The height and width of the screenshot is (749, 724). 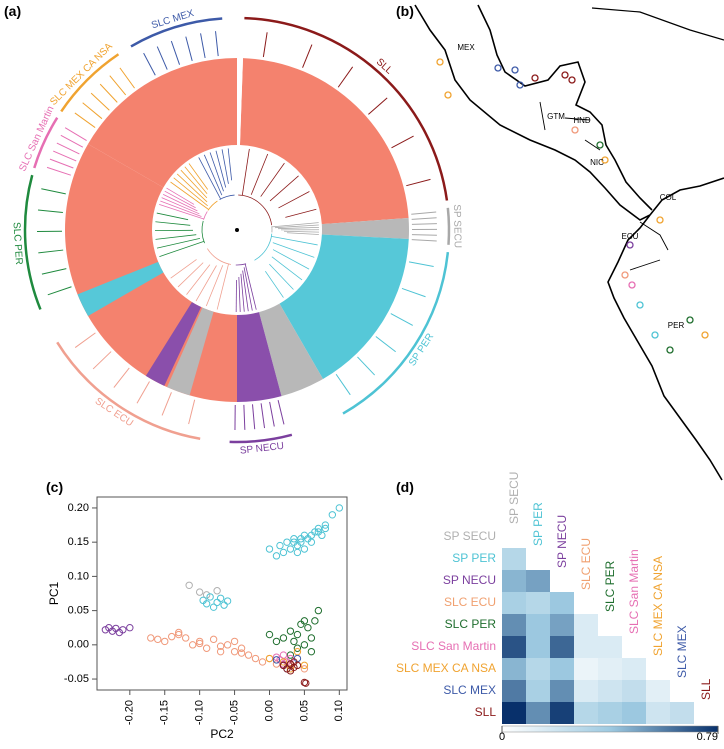 What do you see at coordinates (469, 580) in the screenshot?
I see `row-label: SP NECU` at bounding box center [469, 580].